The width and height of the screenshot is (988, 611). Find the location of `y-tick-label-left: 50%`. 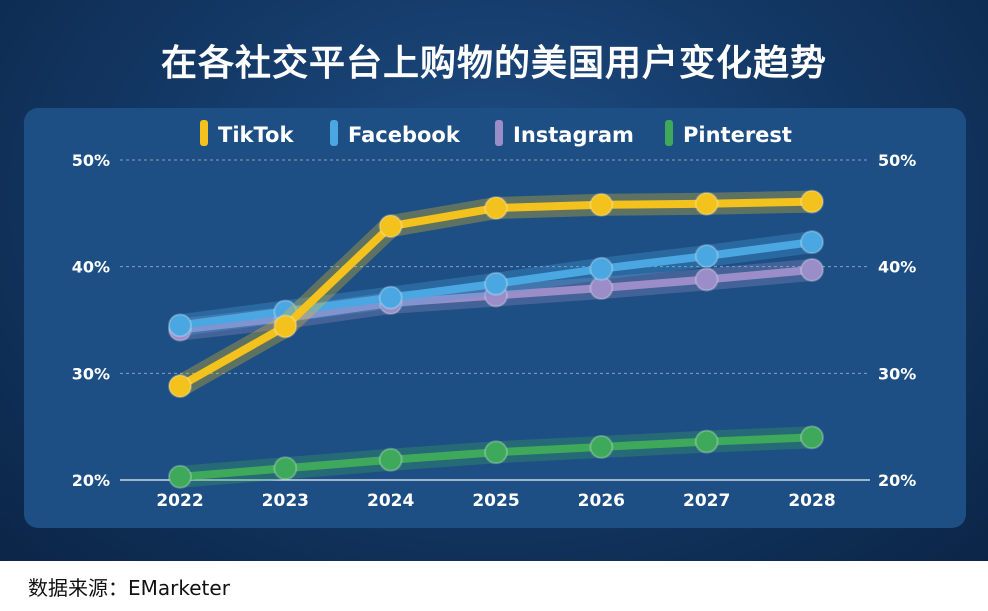

y-tick-label-left: 50% is located at coordinates (91, 160).